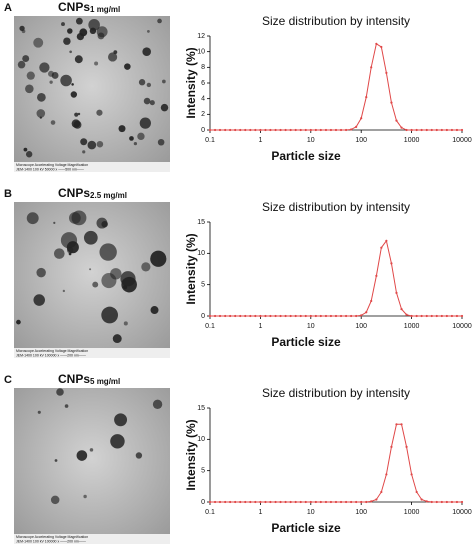  What do you see at coordinates (92, 280) in the screenshot?
I see `micrograph` at bounding box center [92, 280].